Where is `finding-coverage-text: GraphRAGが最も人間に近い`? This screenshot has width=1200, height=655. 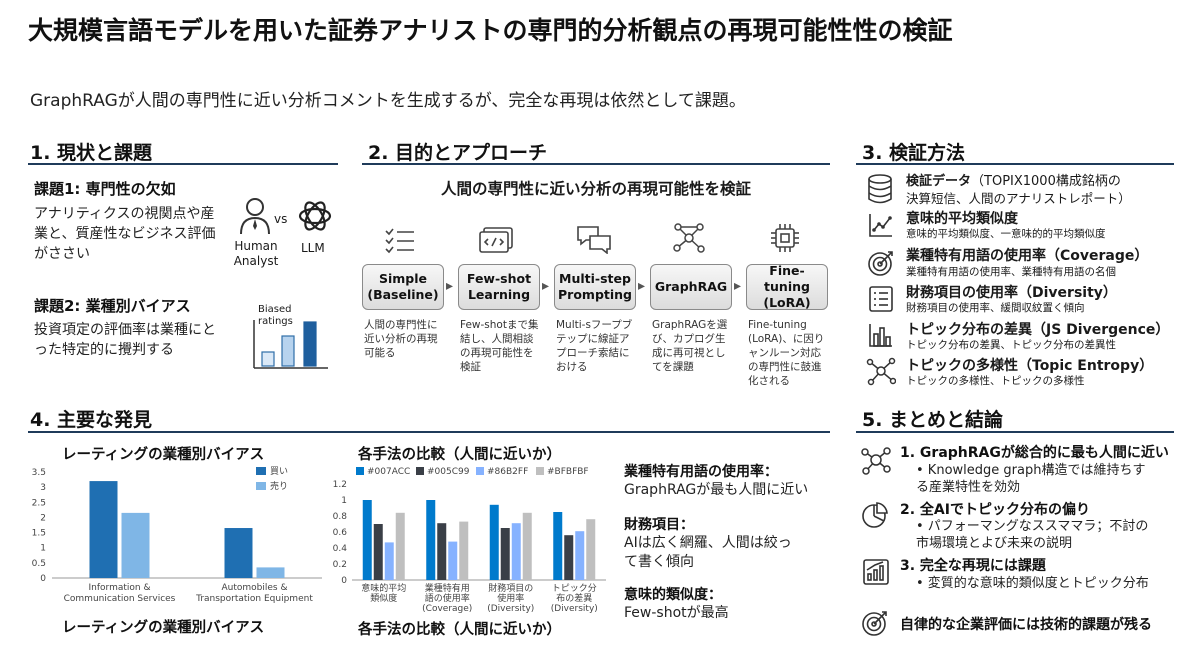
finding-coverage-text: GraphRAGが最も人間に近い is located at coordinates (716, 490).